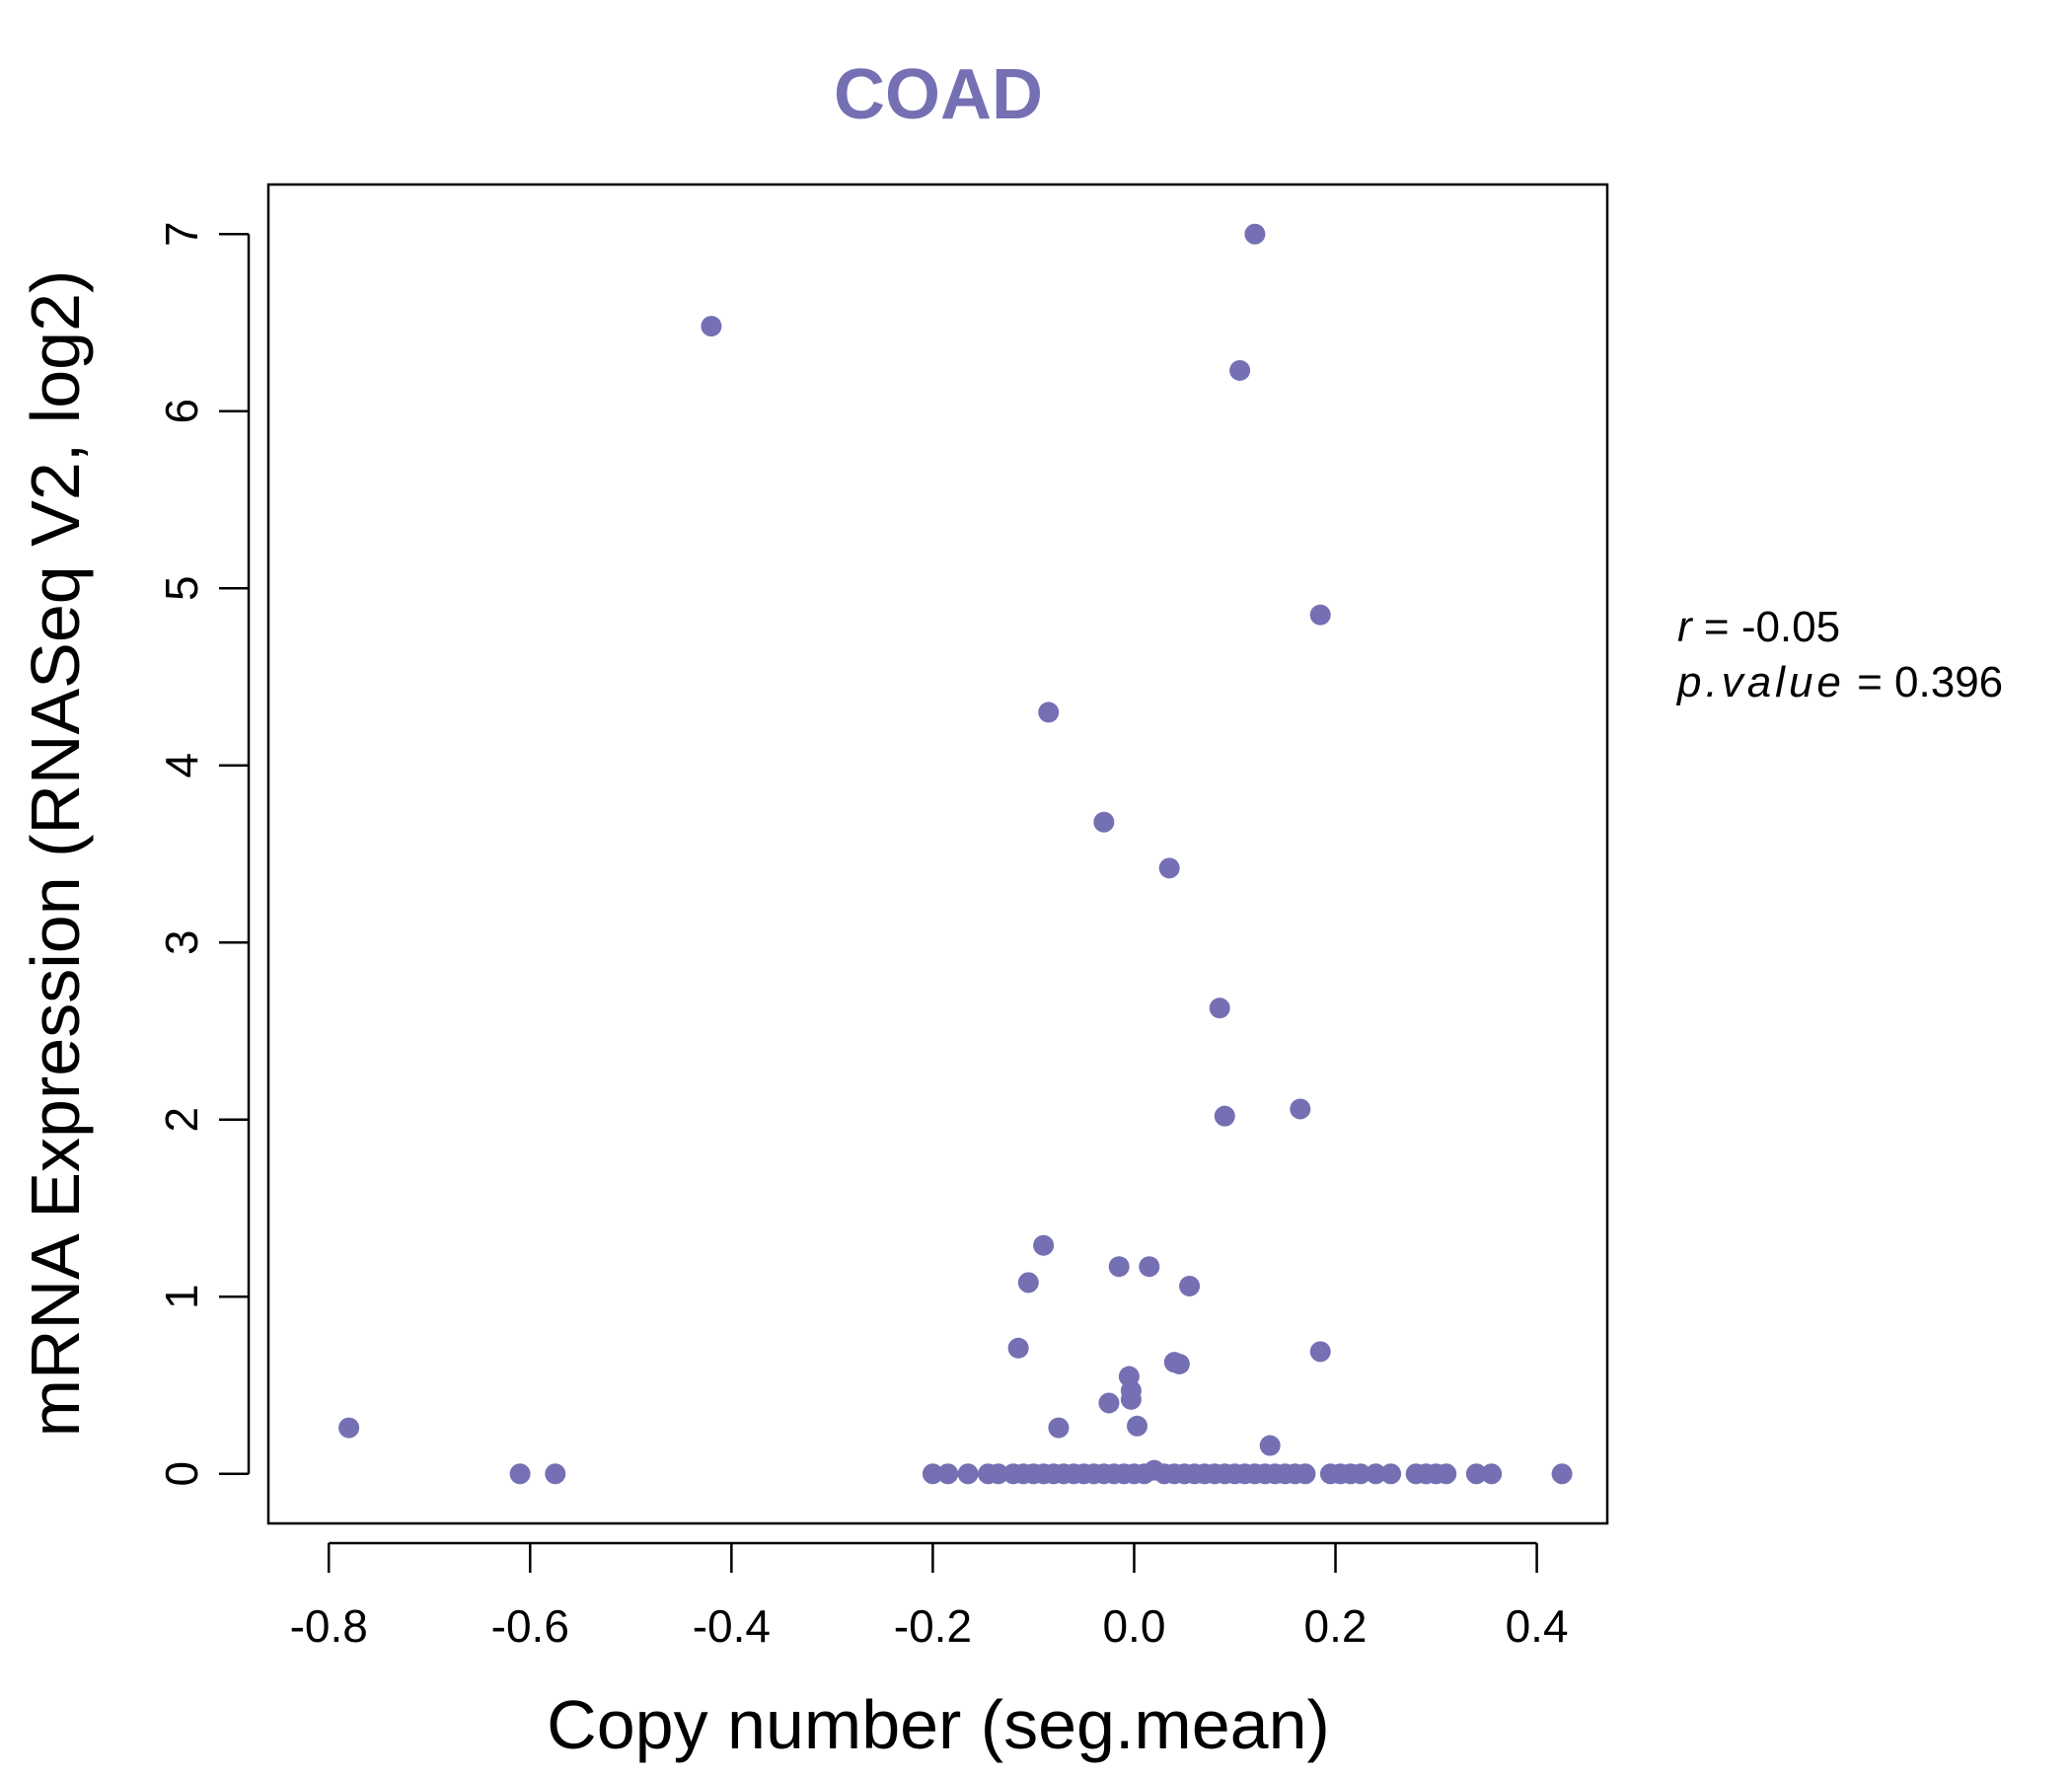 The image size is (2072, 1776). What do you see at coordinates (1722, 627) in the screenshot?
I see `r-equals: =` at bounding box center [1722, 627].